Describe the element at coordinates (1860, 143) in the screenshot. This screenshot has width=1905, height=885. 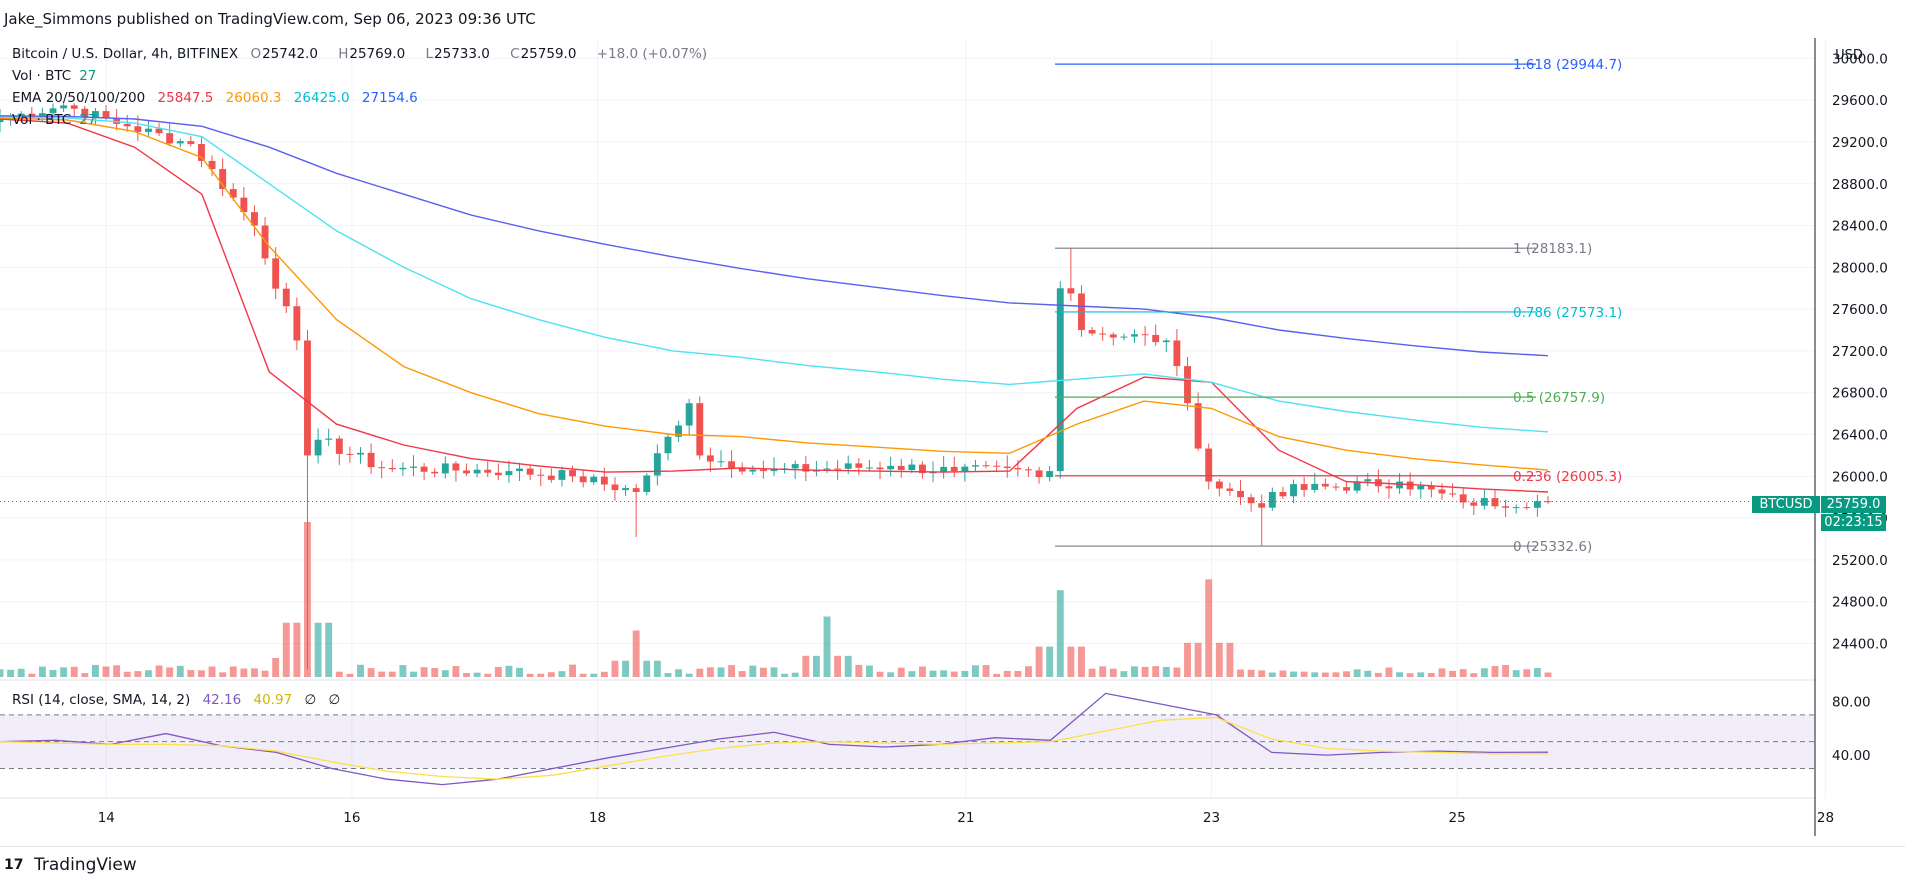
I see `y-tick-label: 29200.0` at that location.